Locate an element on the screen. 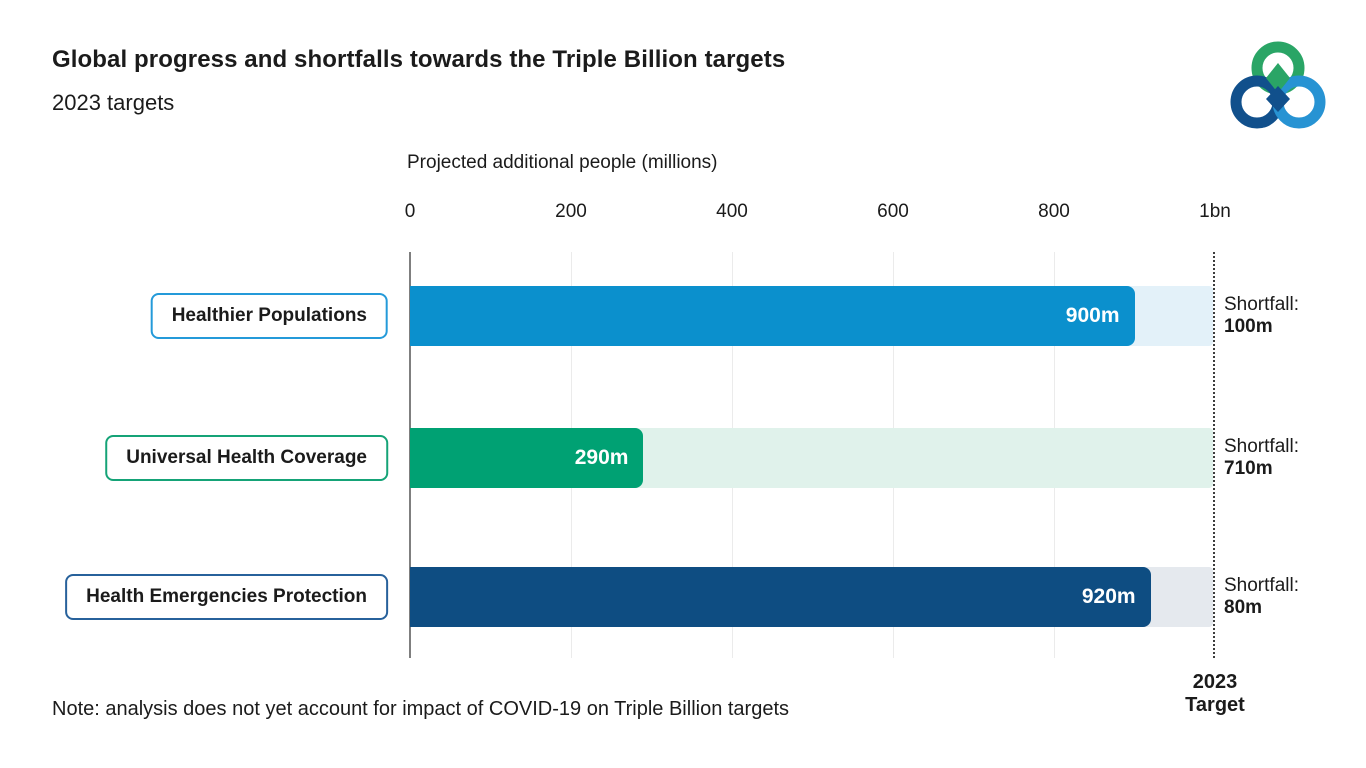  shortfall-annotation: Shortfall: 80m is located at coordinates (1261, 597).